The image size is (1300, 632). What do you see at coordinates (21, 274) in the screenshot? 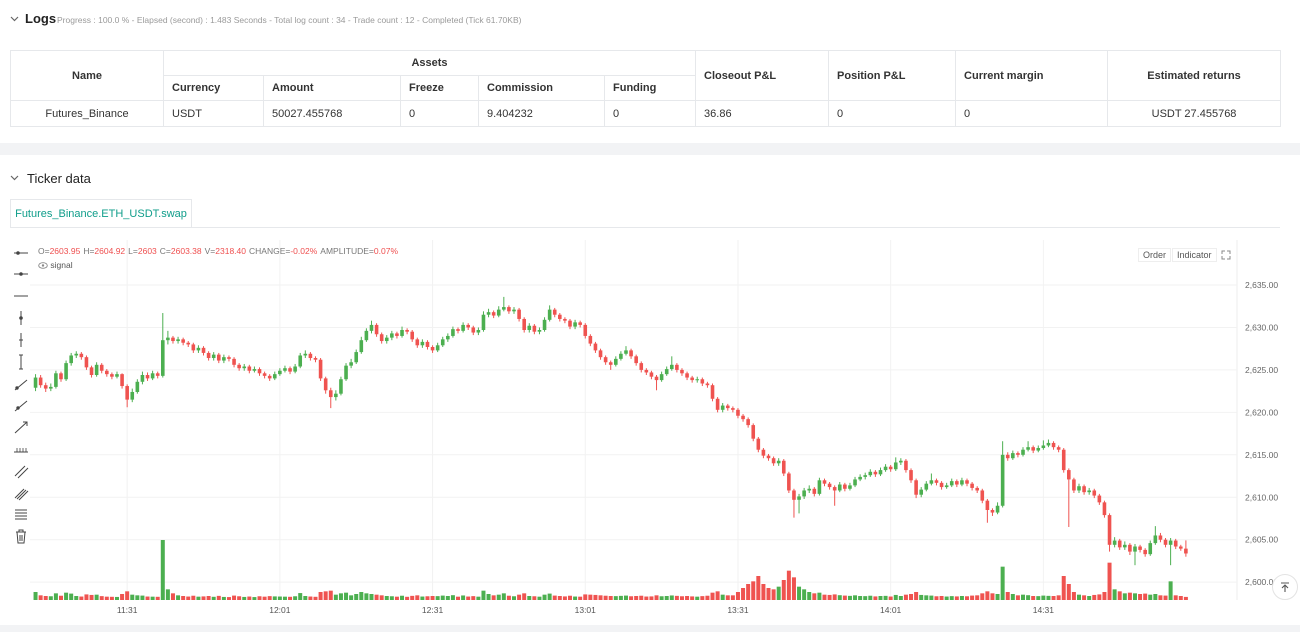
I see `tool-horizontal-line` at bounding box center [21, 274].